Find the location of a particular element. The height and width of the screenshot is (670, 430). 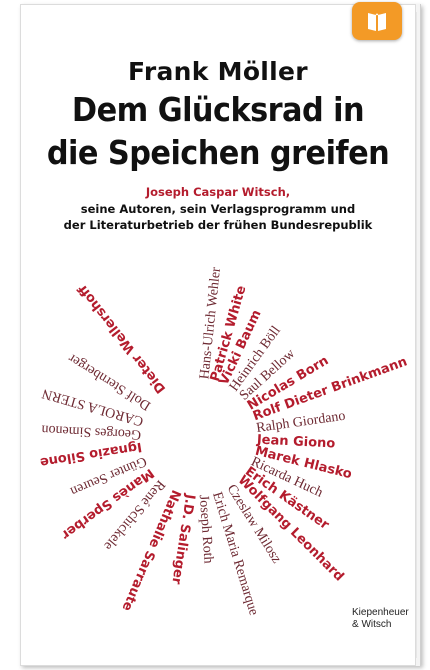

publisher-logo: Kiepenheuer & Witsch is located at coordinates (382, 619).